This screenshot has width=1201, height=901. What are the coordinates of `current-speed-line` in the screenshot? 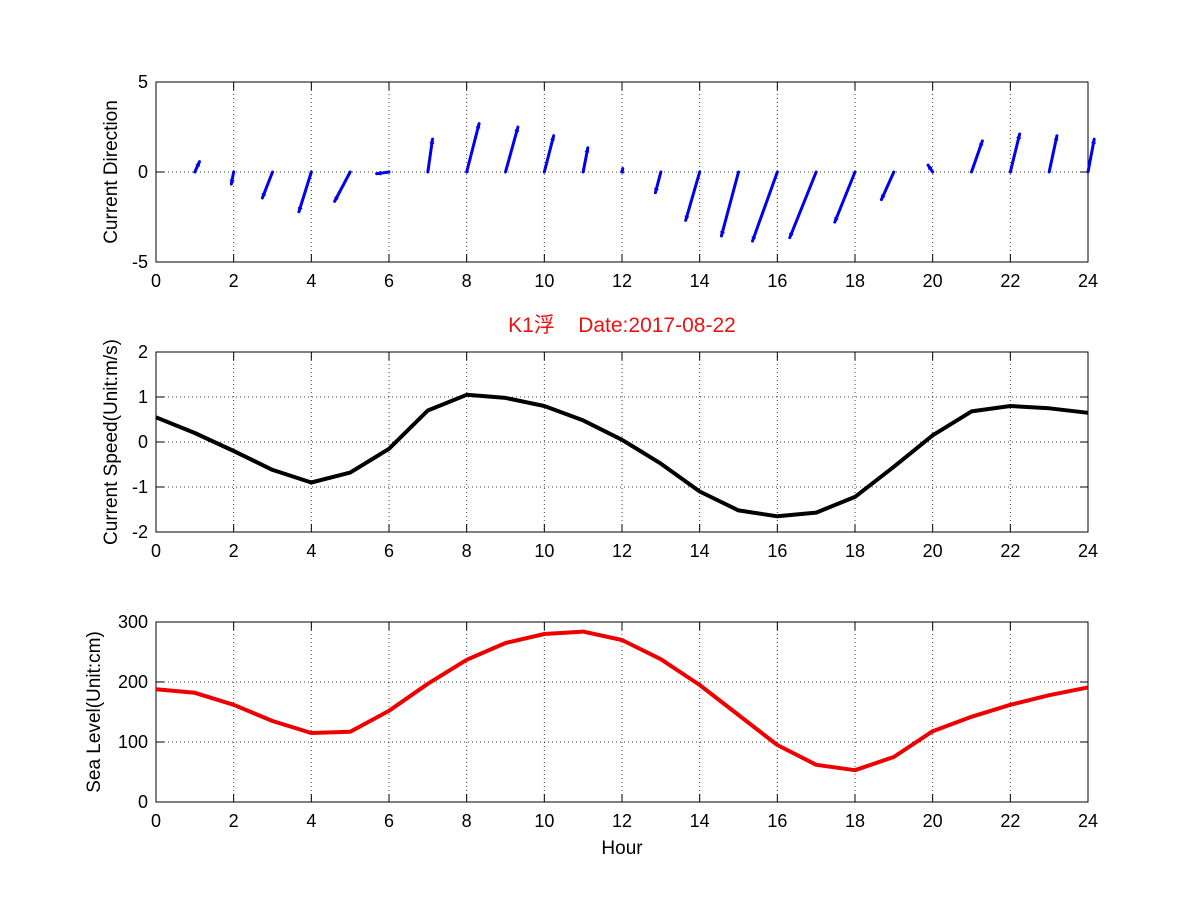 It's located at (622, 455).